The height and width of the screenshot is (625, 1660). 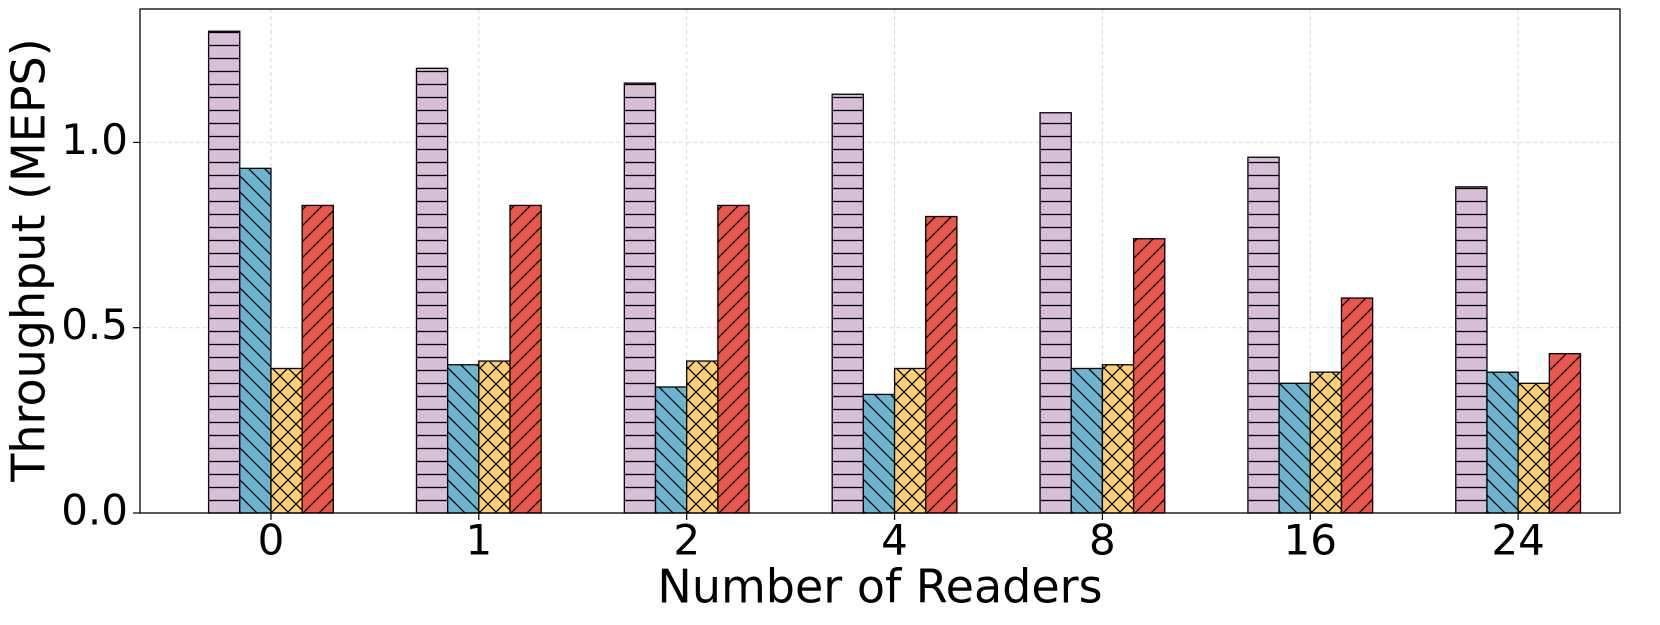 I want to click on x-tick-label: 24, so click(x=1517, y=540).